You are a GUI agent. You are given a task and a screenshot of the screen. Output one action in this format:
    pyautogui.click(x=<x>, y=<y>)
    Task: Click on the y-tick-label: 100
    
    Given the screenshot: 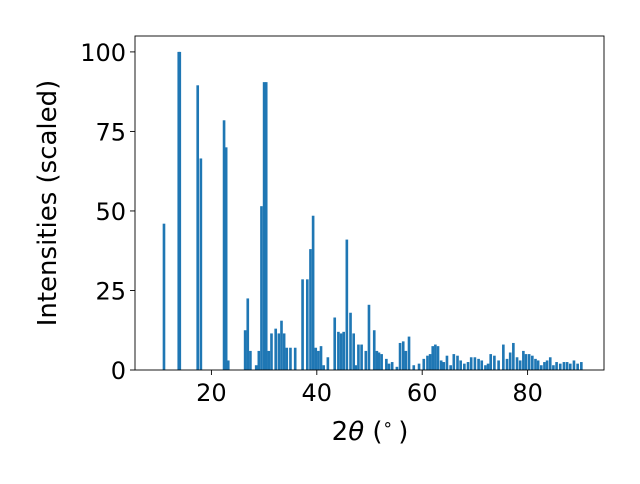 What is the action you would take?
    pyautogui.click(x=103, y=53)
    